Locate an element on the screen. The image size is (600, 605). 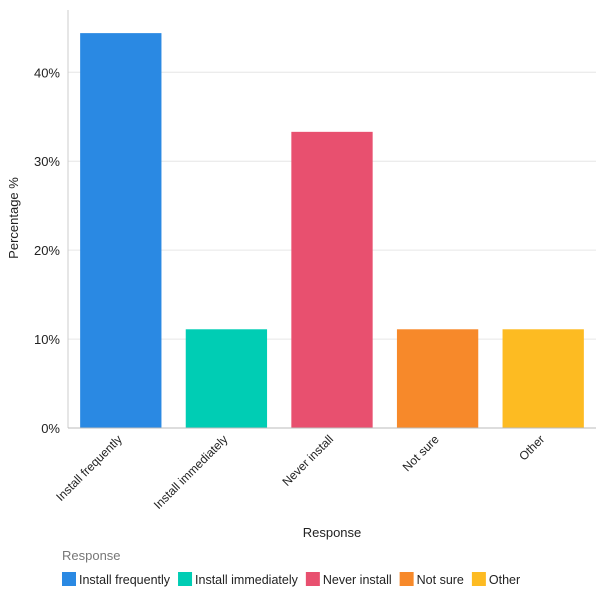
x-tick-label: Not sure is located at coordinates (421, 453).